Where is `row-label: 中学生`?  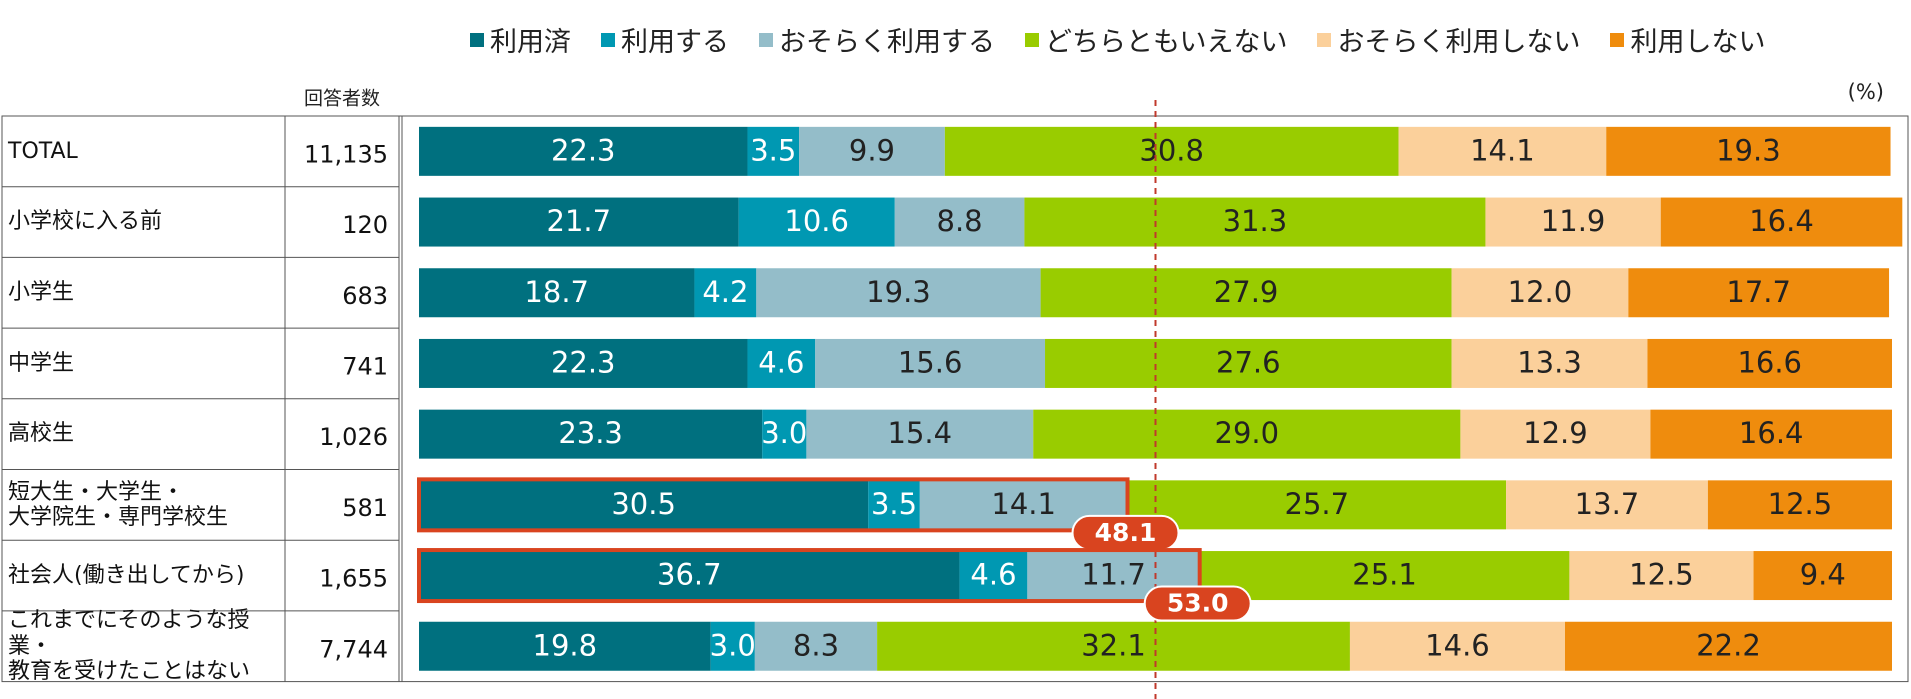 row-label: 中学生 is located at coordinates (41, 363).